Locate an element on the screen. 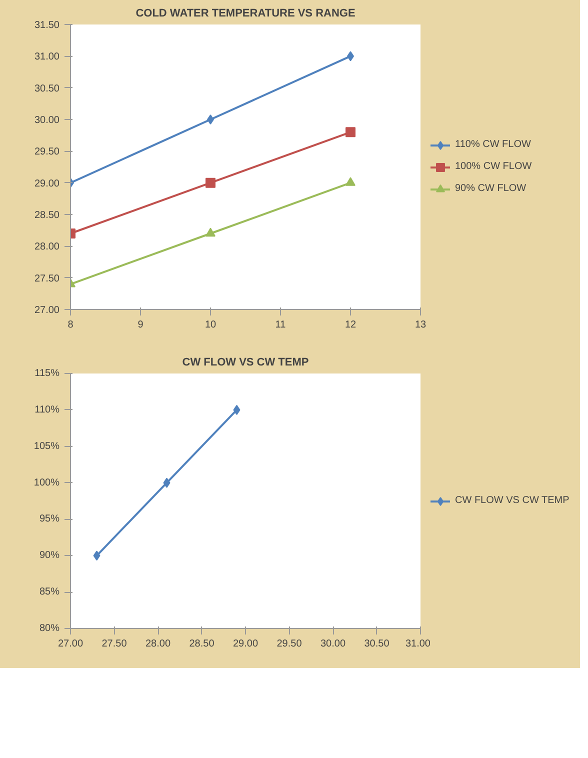  x-tick-label: 11 is located at coordinates (280, 325).